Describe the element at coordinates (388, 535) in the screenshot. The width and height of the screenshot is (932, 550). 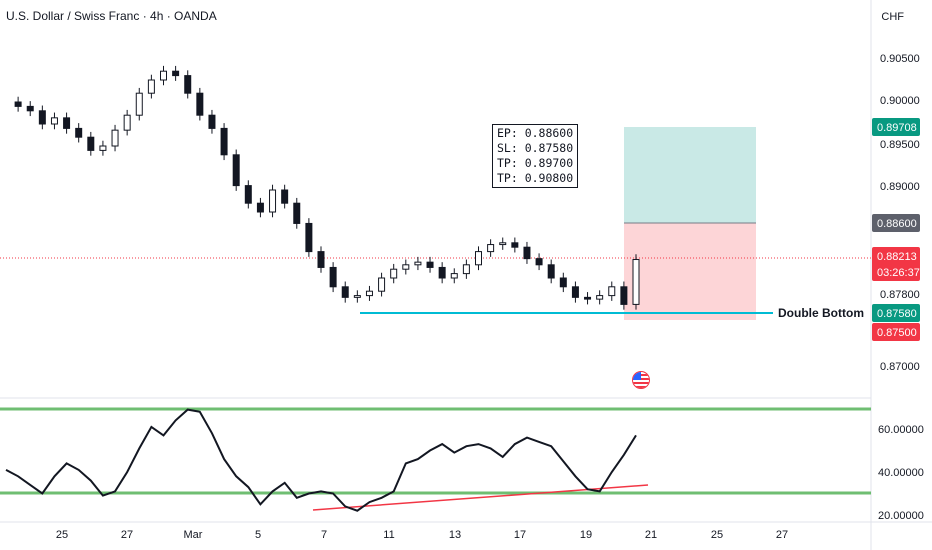
I see `x-tick: 11` at that location.